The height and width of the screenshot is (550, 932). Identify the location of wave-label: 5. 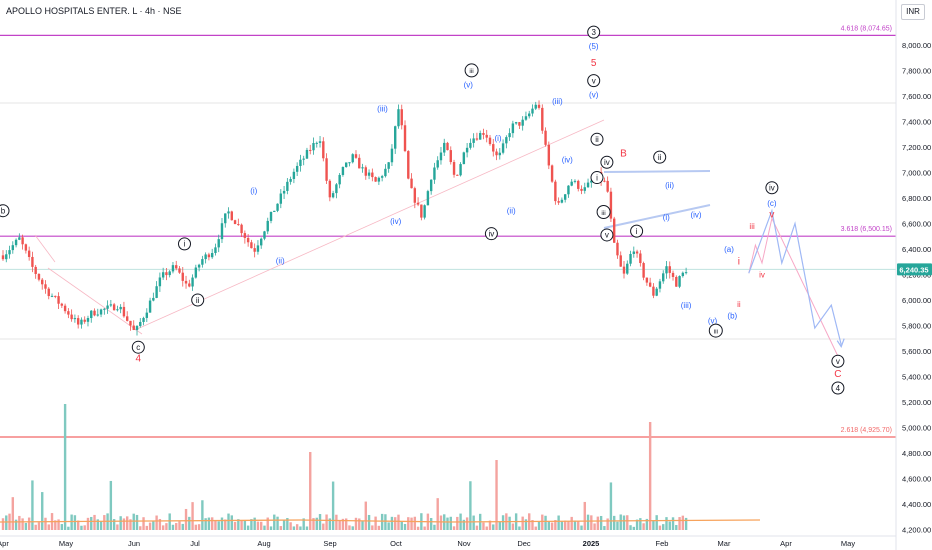
(594, 63).